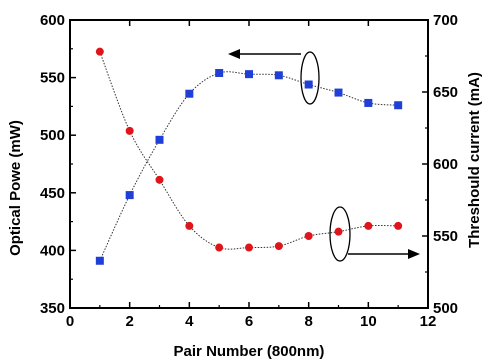  I want to click on left-series-ellipse, so click(310, 78).